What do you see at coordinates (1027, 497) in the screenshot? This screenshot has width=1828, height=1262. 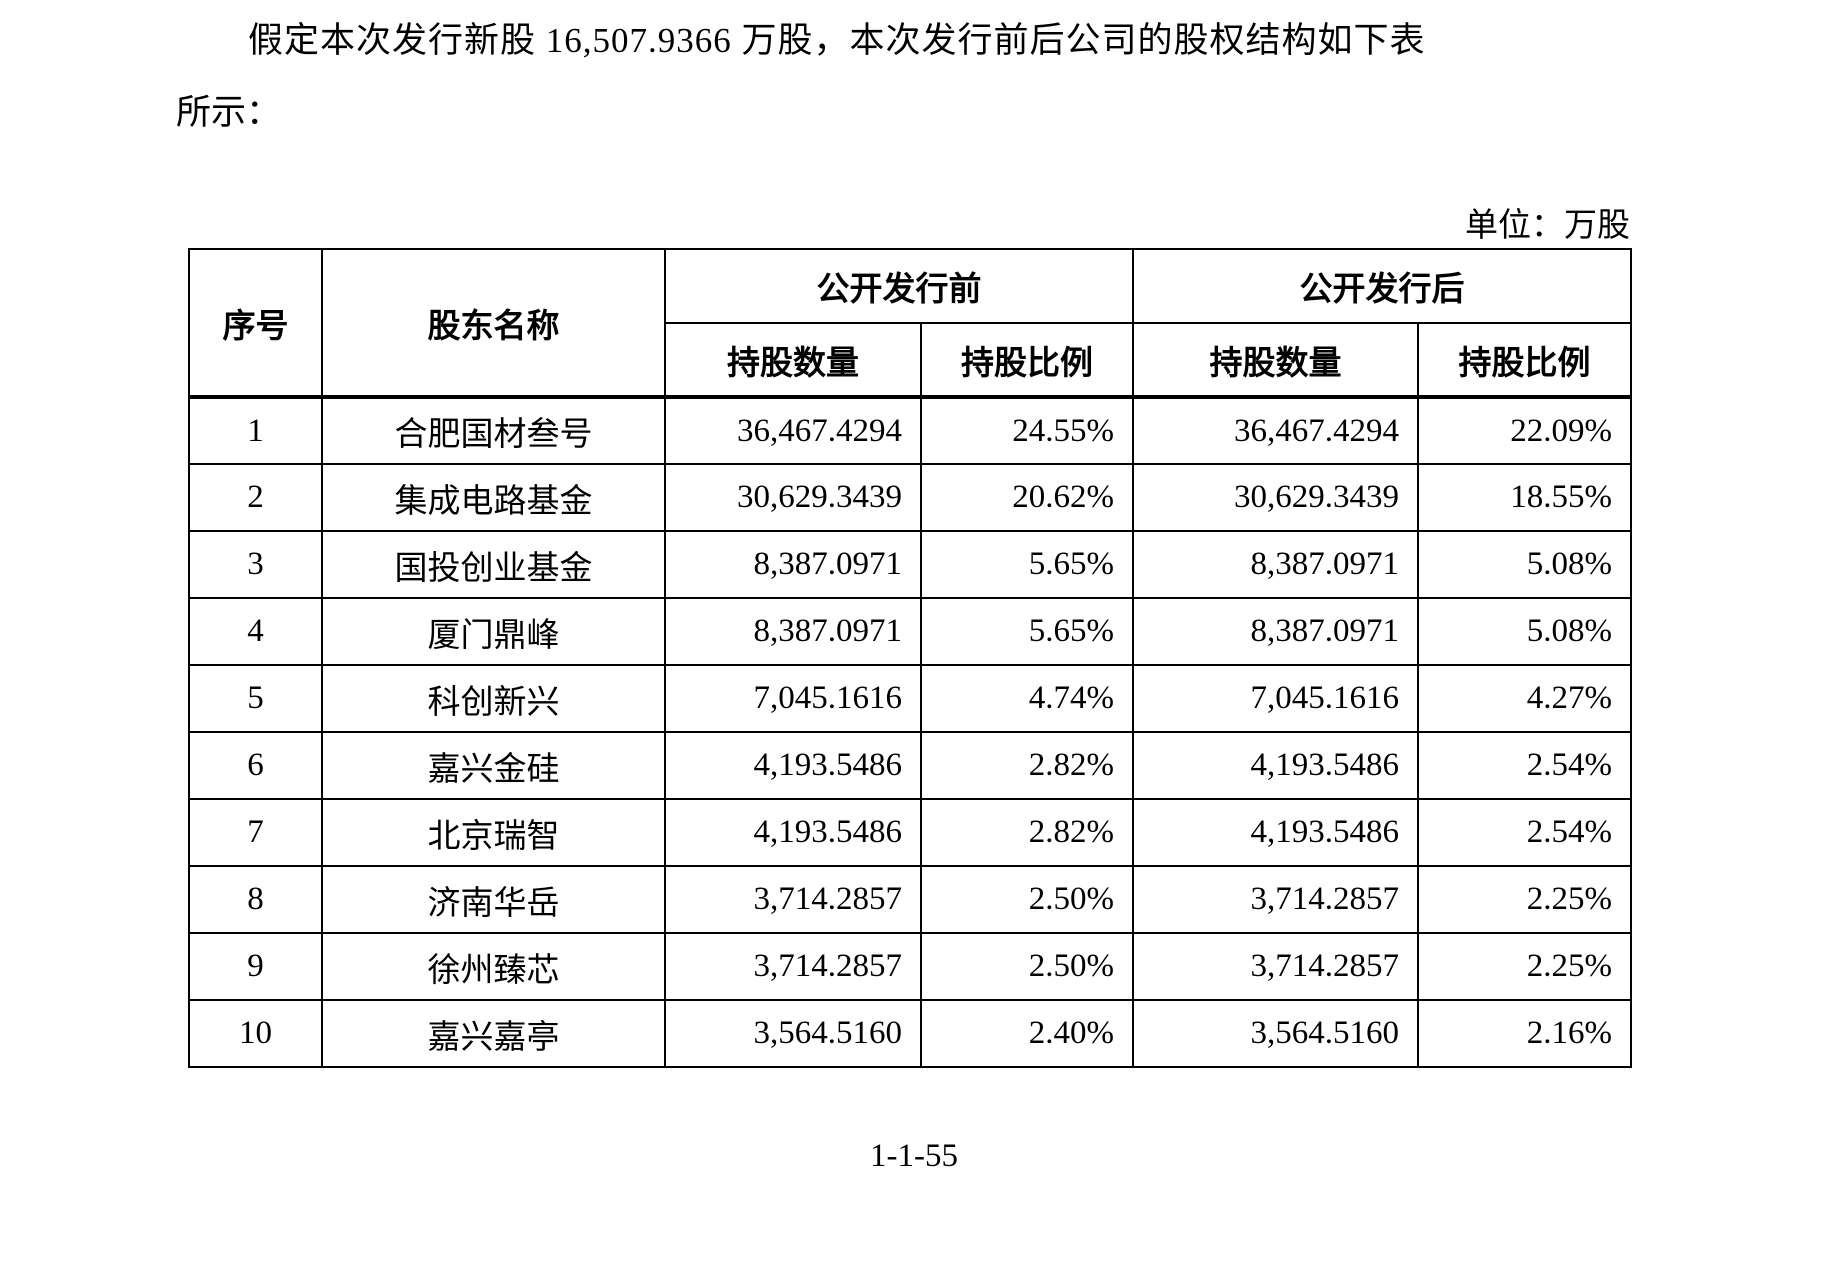 I see `cell-pct-before: 20.62%` at bounding box center [1027, 497].